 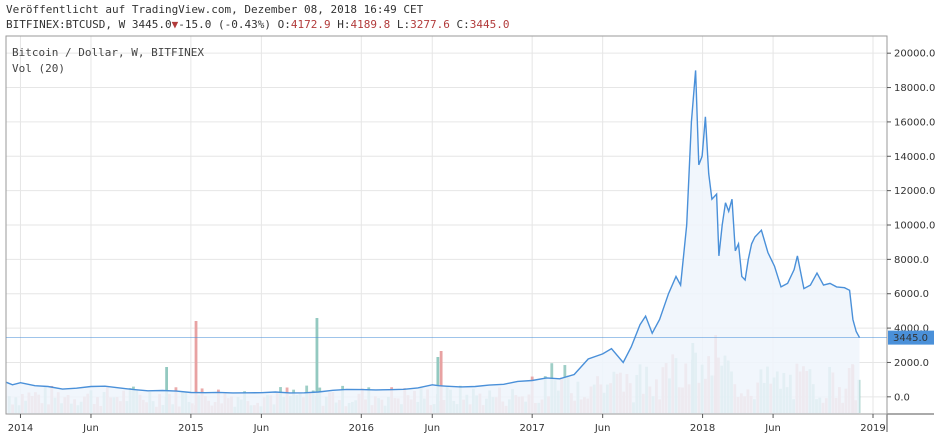 What do you see at coordinates (38, 68) in the screenshot?
I see `indicator-label: Vol (20)` at bounding box center [38, 68].